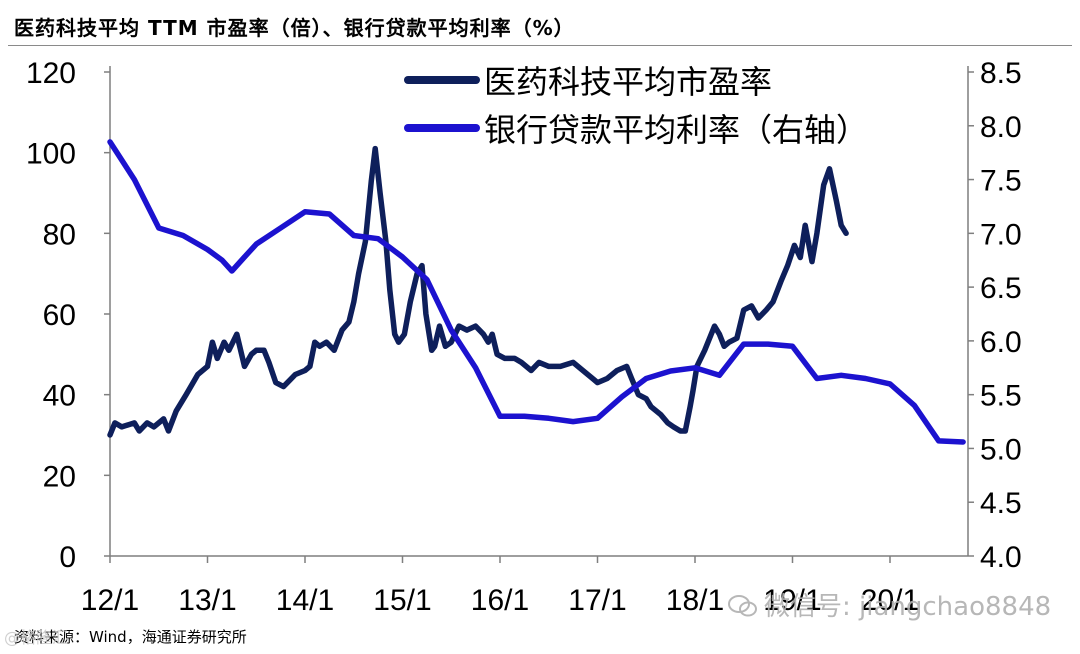 Image resolution: width=1080 pixels, height=654 pixels. Describe the element at coordinates (110, 600) in the screenshot. I see `x-tick-label: 12/1` at that location.